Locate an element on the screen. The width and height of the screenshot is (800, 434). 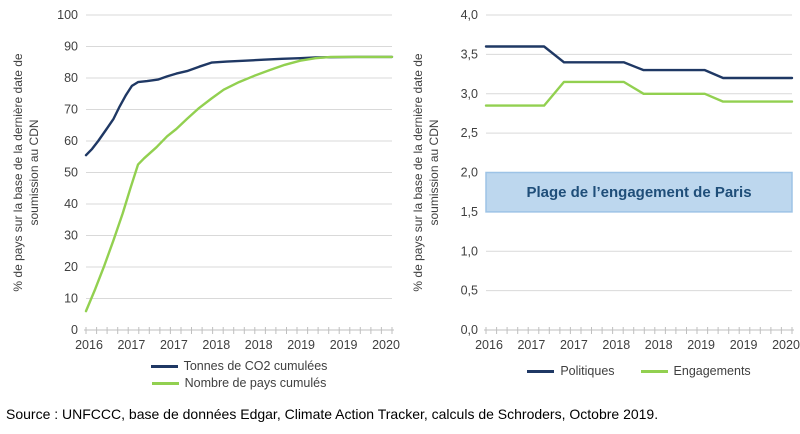
y-tick-label: 70 is located at coordinates (71, 110).